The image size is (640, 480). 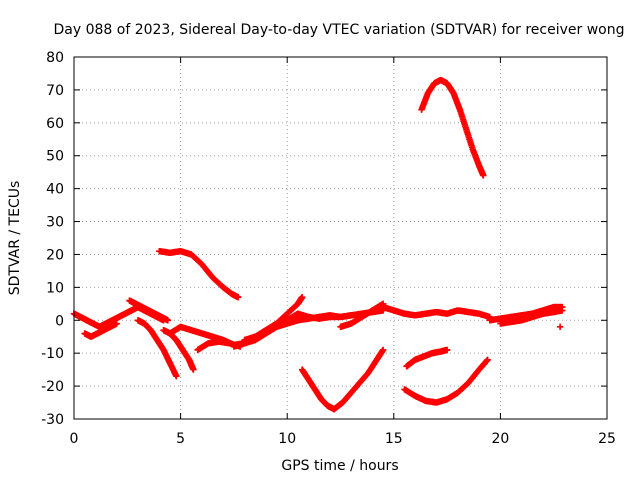 What do you see at coordinates (149, 310) in the screenshot?
I see `series-arc-early-peak` at bounding box center [149, 310].